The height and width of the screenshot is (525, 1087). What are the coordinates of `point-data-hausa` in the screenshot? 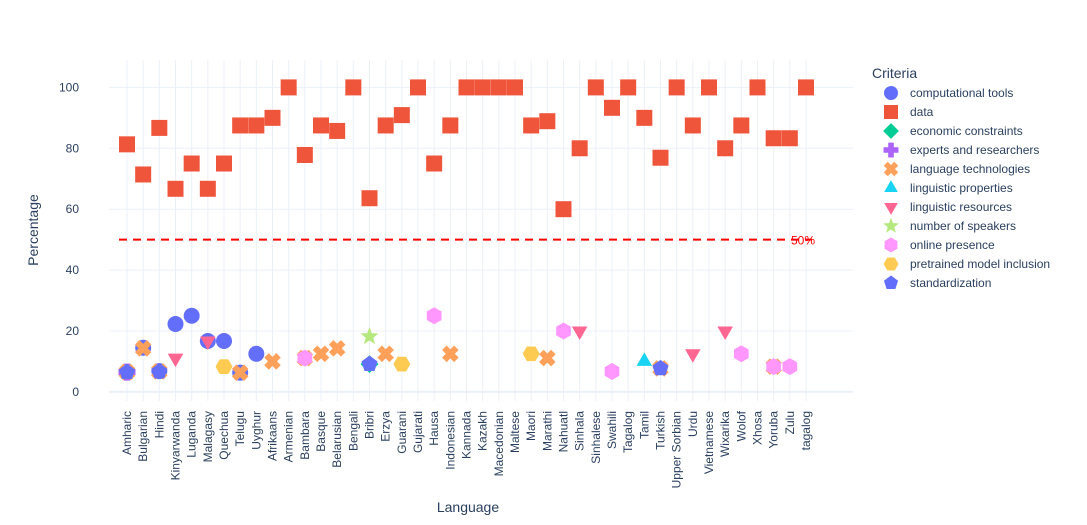 It's located at (434, 163).